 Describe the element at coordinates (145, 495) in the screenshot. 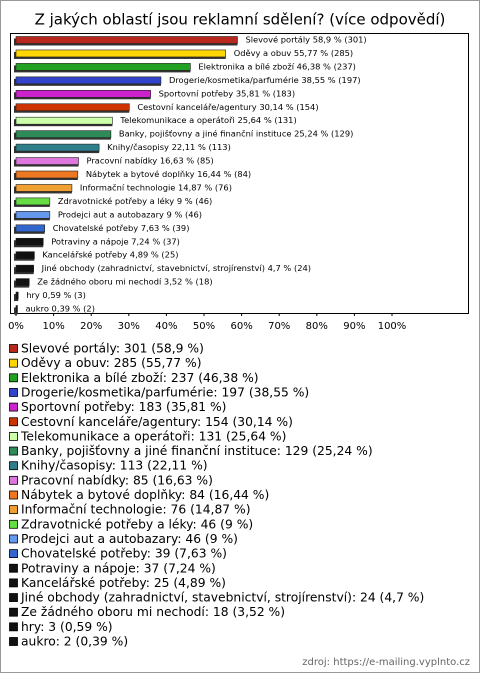

I see `legend-label: Nábytek a bytové doplňky: 84 (16,44 %)` at that location.